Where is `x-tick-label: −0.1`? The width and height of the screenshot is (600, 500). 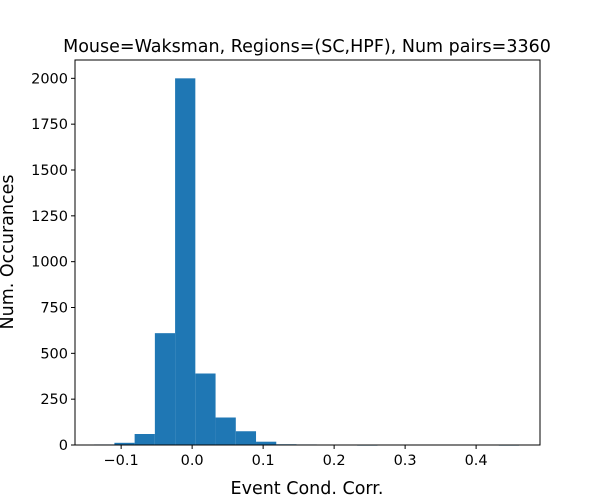
x-tick-label: −0.1 is located at coordinates (121, 461).